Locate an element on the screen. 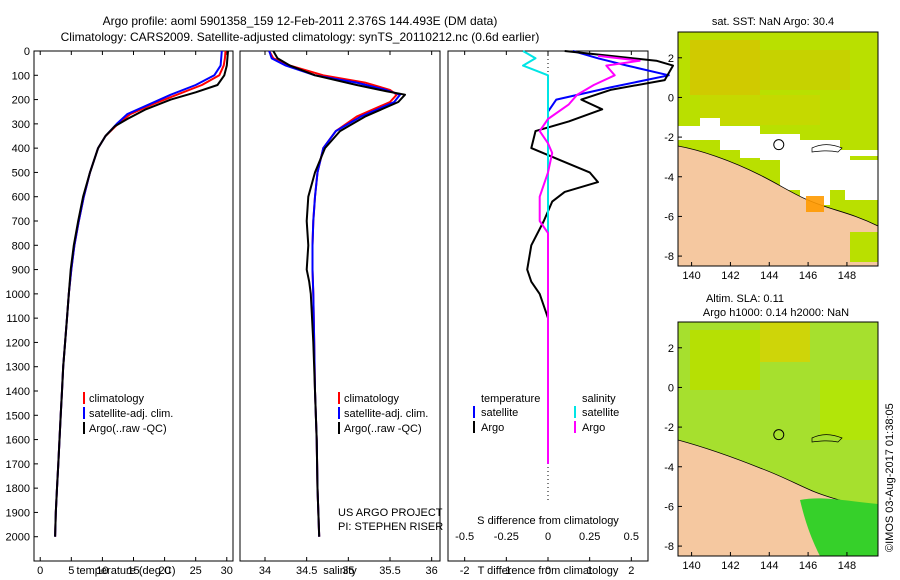 This screenshot has height=580, width=900. series-line-salinity-argo is located at coordinates (589, 259).